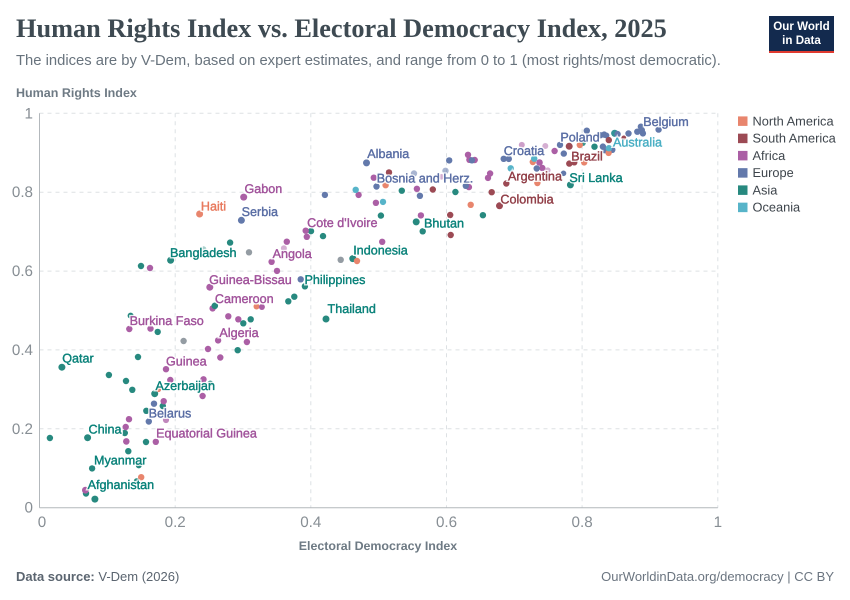 This screenshot has height=600, width=850. What do you see at coordinates (185, 386) in the screenshot?
I see `svg-text: Azerbaijan` at bounding box center [185, 386].